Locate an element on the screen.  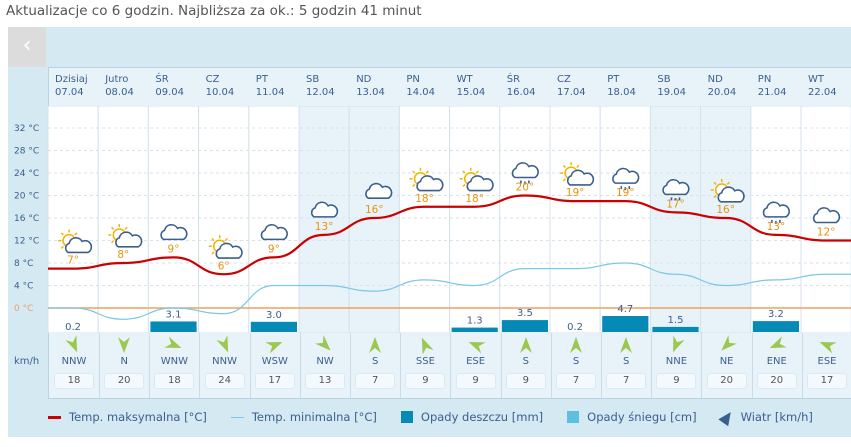
legend-max: Temp. maksymalna [°C] is located at coordinates (127, 417).